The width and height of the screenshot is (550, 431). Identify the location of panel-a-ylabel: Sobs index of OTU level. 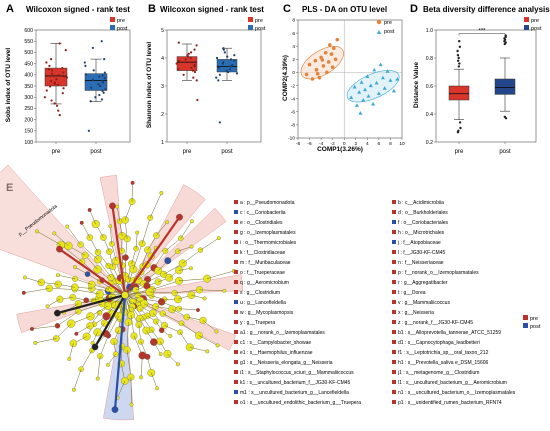
(8, 85).